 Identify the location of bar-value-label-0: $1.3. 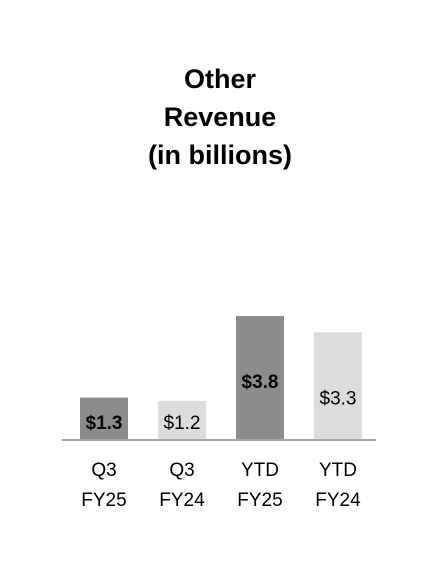
(104, 423).